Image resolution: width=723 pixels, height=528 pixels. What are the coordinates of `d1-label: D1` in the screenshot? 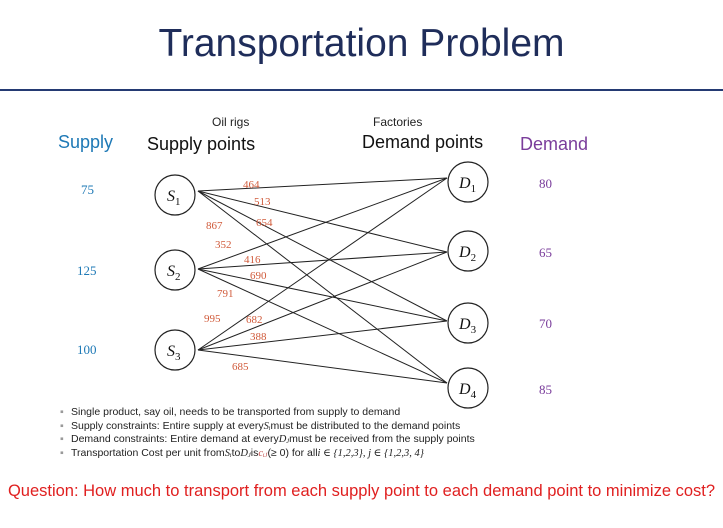 It's located at (467, 185).